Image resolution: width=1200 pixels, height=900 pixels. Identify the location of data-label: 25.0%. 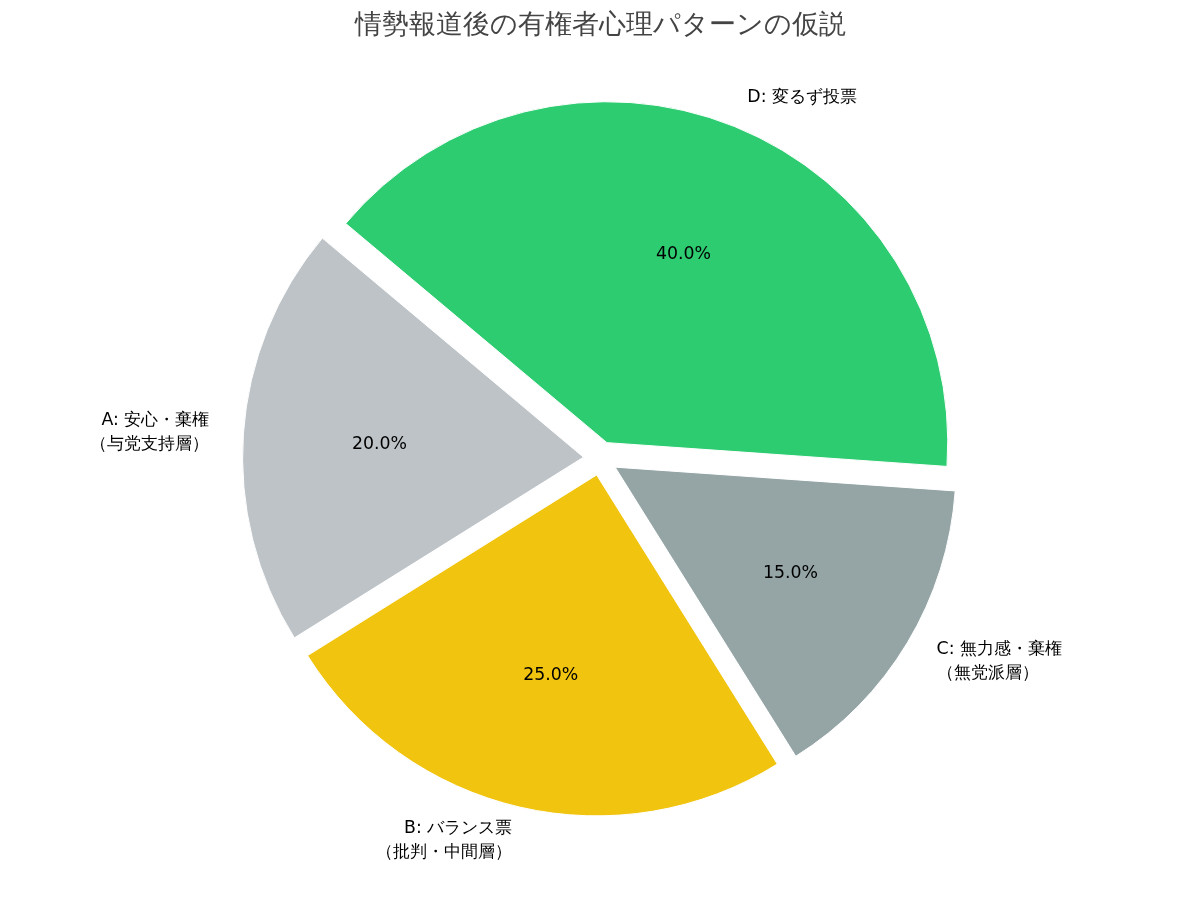
(551, 673).